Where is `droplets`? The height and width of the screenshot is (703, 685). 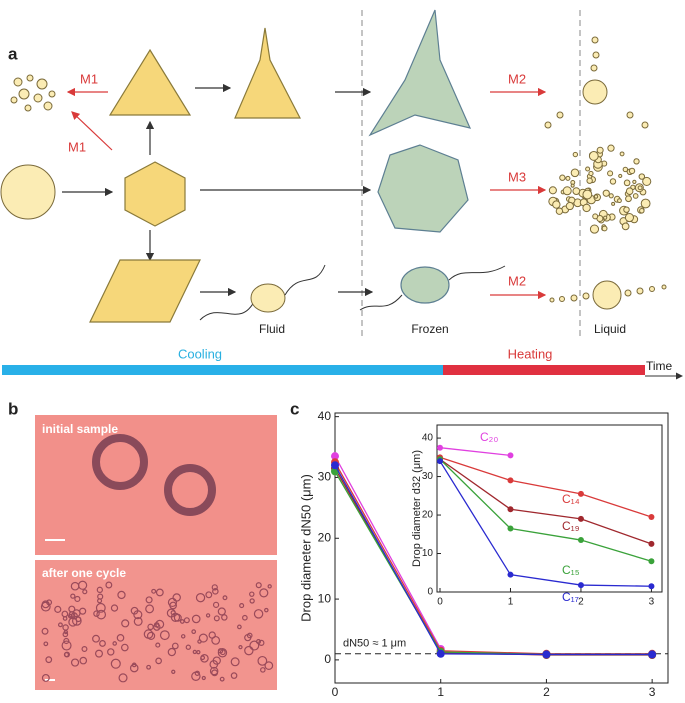 droplets is located at coordinates (33, 93).